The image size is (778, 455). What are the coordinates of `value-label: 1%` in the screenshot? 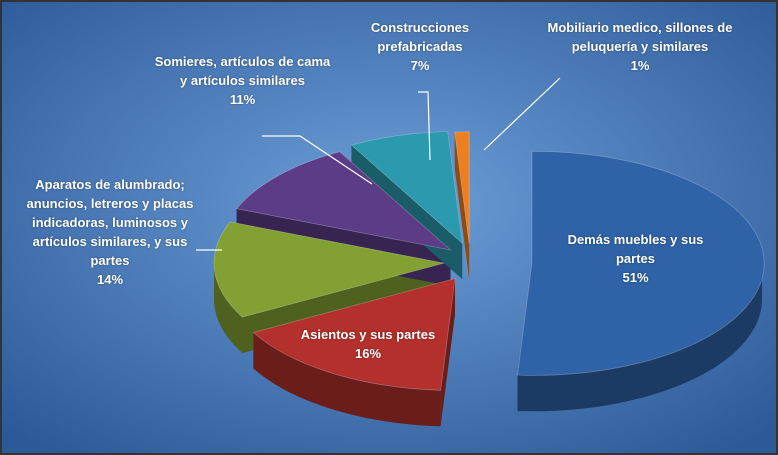 It's located at (640, 65).